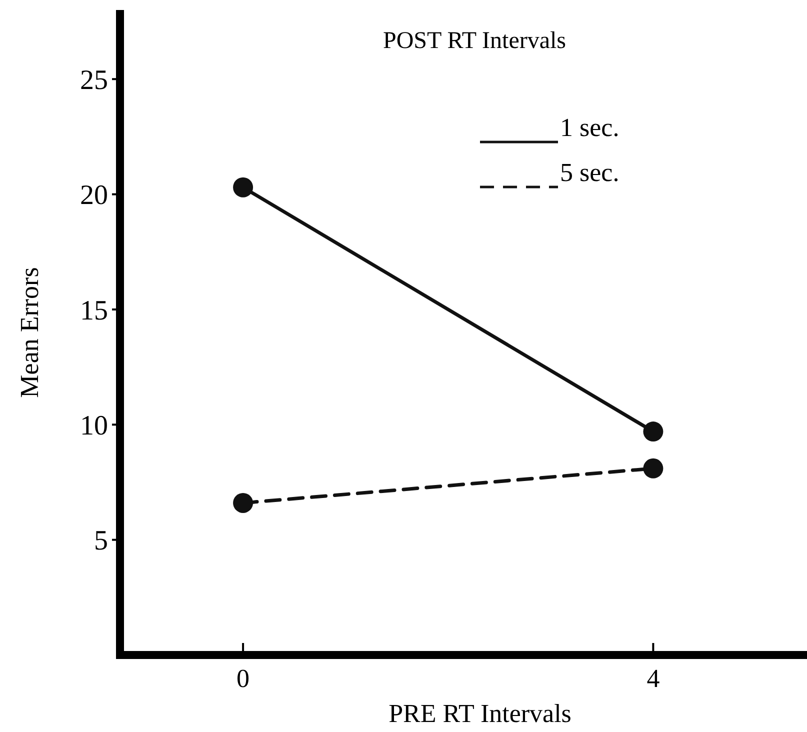  I want to click on y-tick-label: 10, so click(94, 426).